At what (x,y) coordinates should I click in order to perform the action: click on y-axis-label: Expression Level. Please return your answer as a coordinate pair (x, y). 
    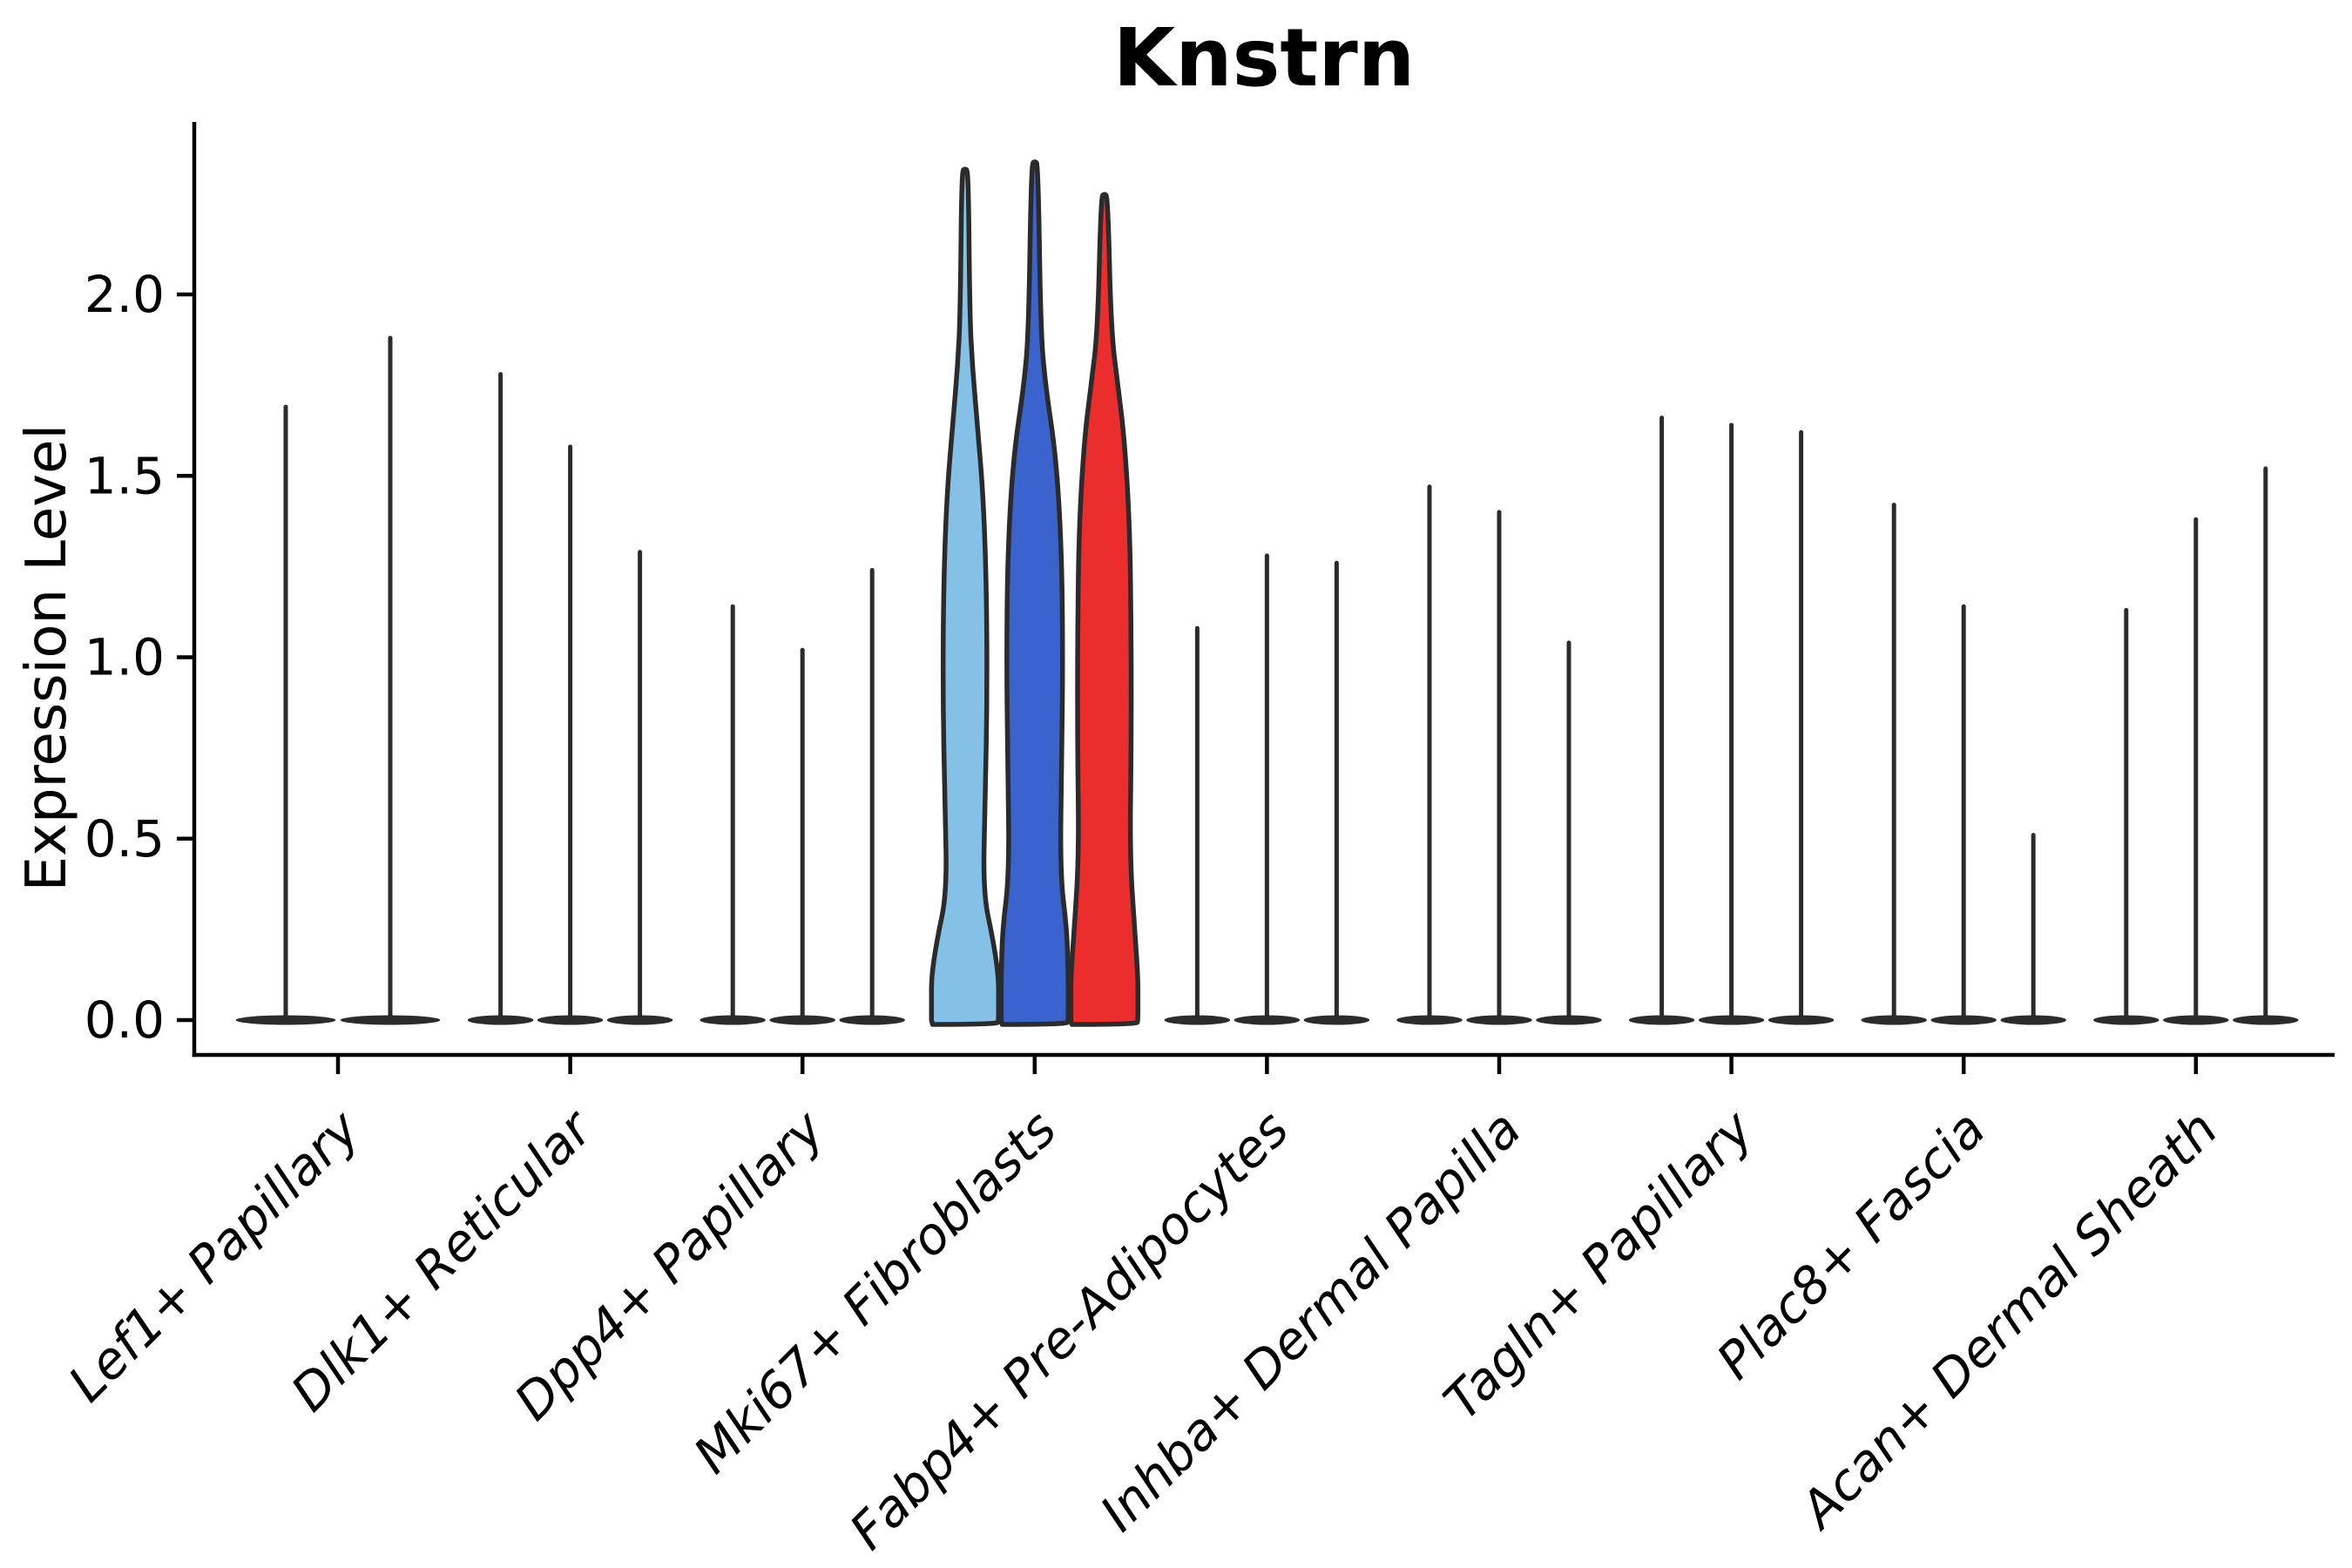
    Looking at the image, I should click on (47, 658).